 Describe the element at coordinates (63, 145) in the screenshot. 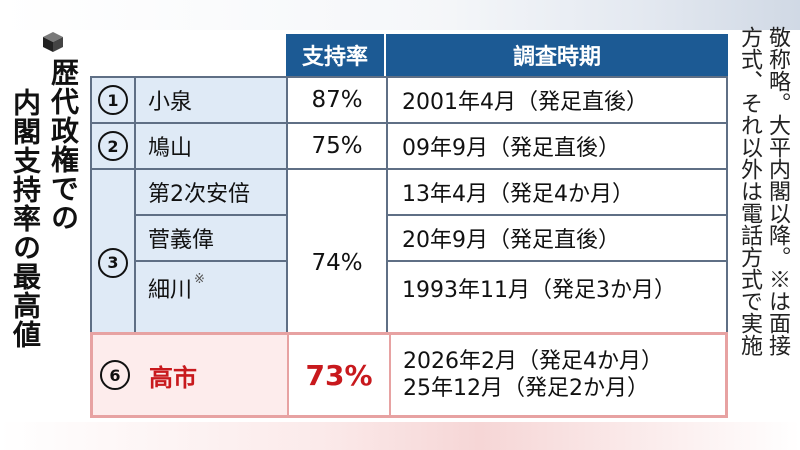

I see `title-line-1: 歴代政権での` at that location.